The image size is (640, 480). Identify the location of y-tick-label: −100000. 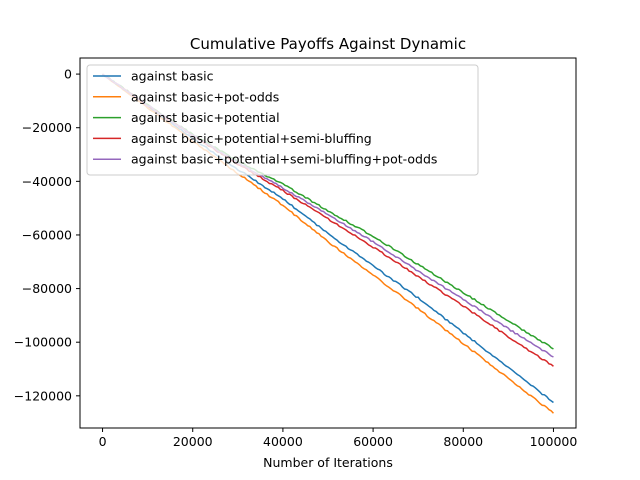
(43, 342).